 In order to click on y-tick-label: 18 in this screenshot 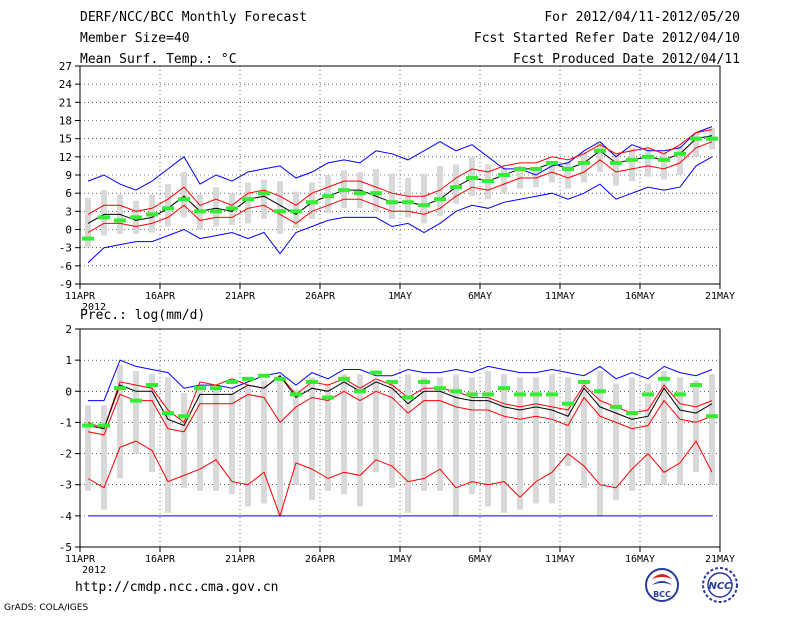, I will do `click(65, 121)`.